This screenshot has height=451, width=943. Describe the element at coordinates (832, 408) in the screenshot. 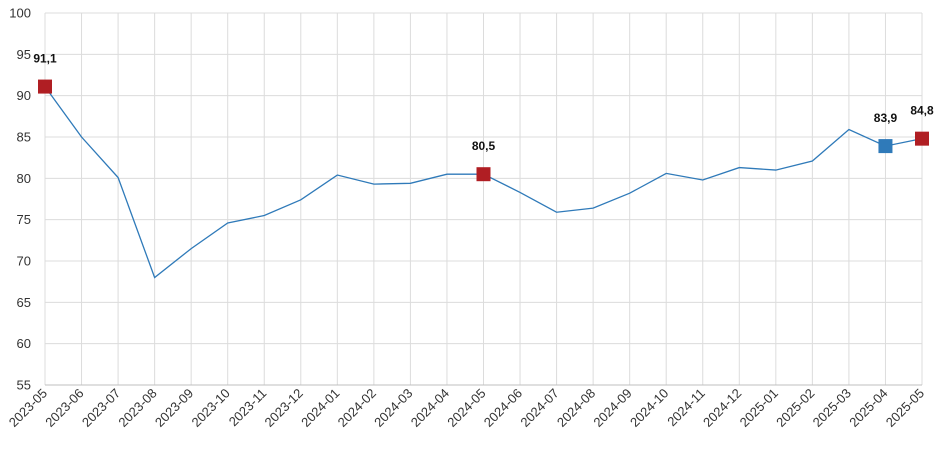

I see `x-tick-label: 2025-03` at that location.